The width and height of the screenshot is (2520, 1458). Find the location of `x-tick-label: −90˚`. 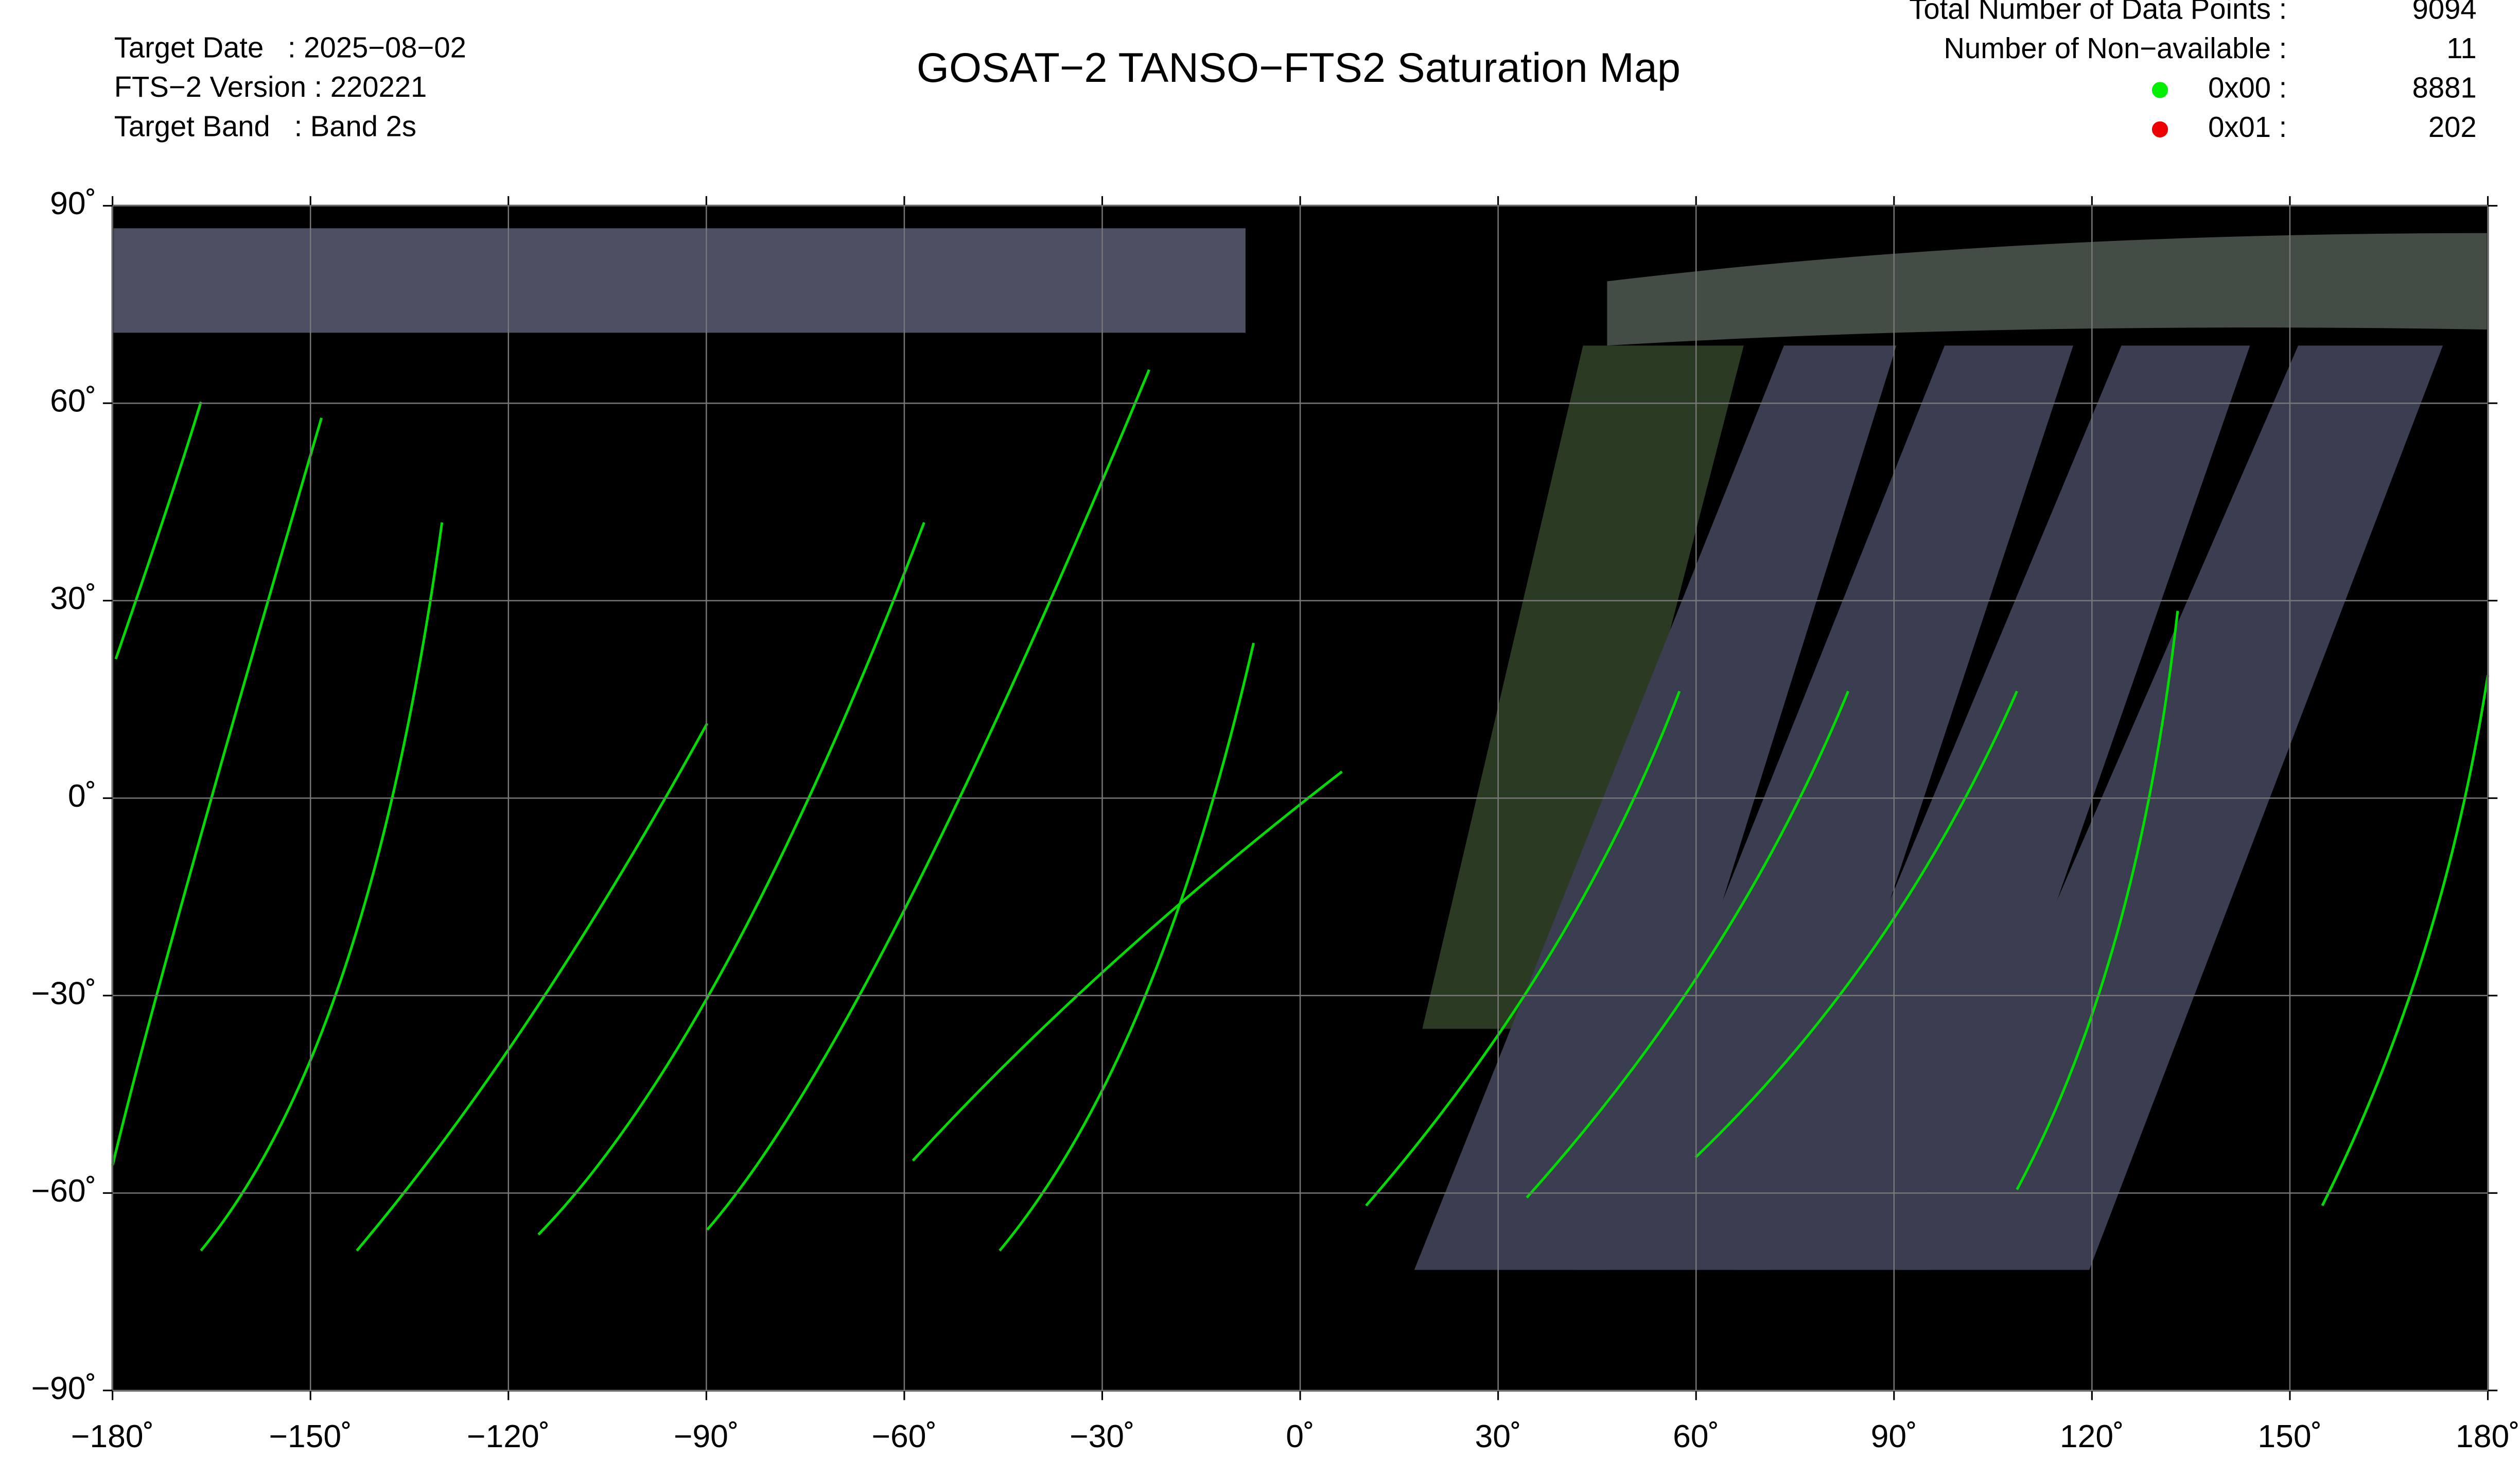

x-tick-label: −90˚ is located at coordinates (706, 1436).